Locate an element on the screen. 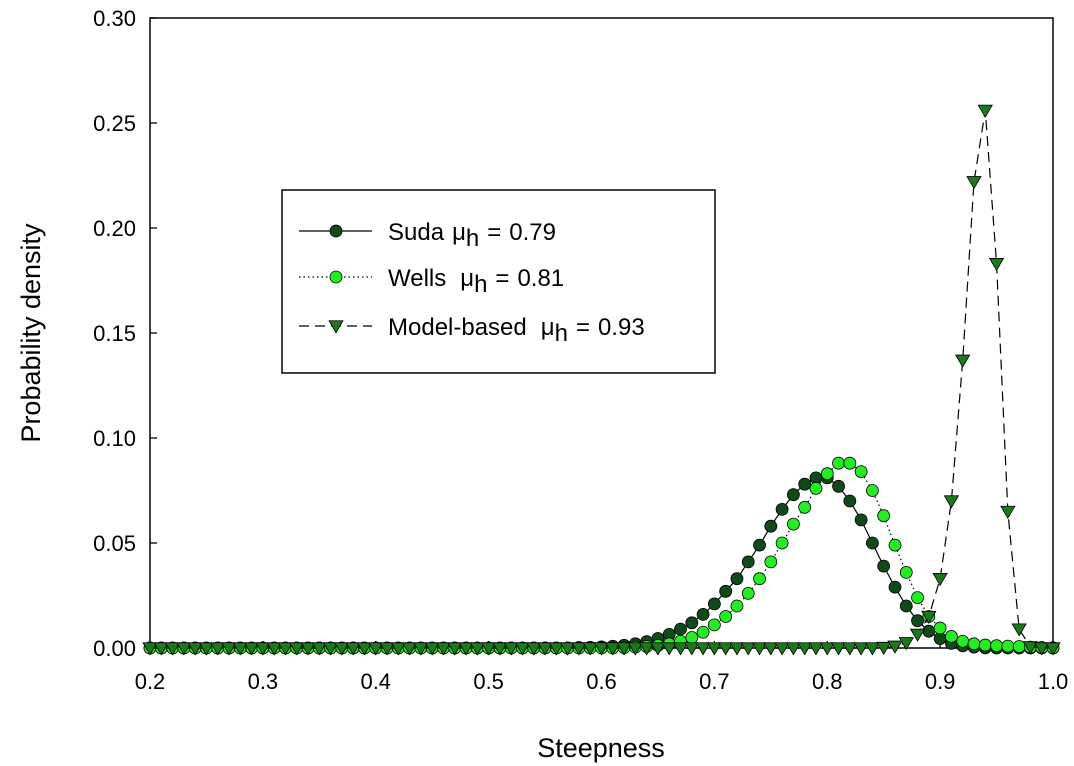 The image size is (1074, 766). legend-mu-value: 0.93 is located at coordinates (621, 327).